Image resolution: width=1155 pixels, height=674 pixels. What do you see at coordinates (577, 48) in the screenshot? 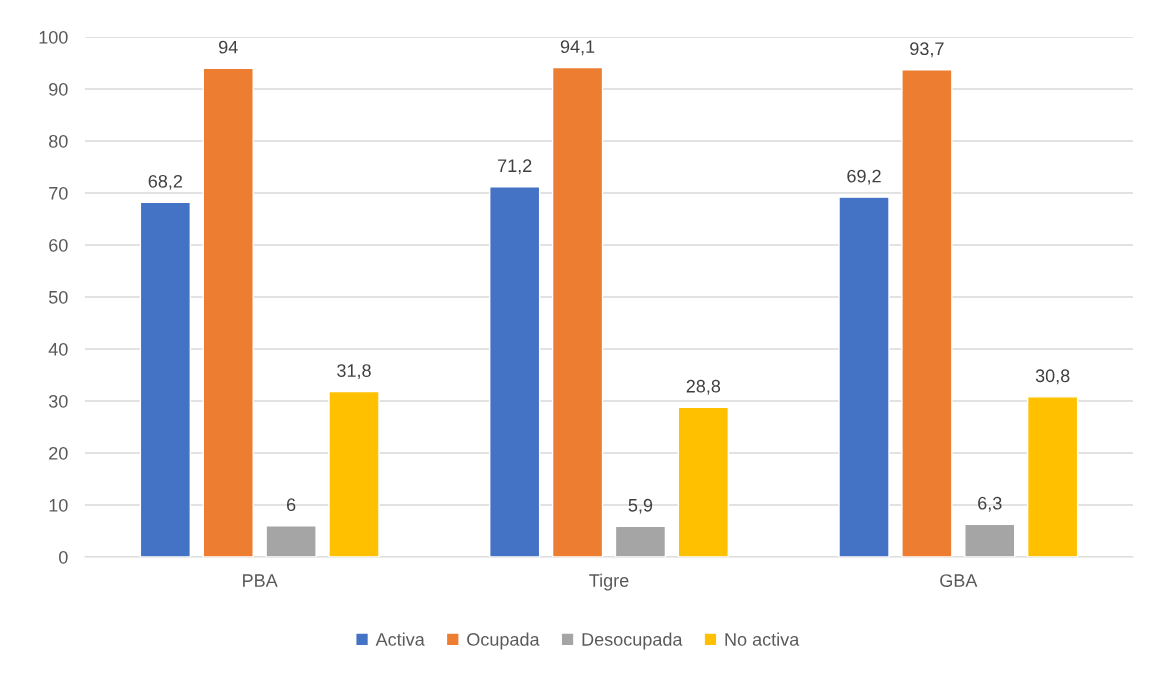
I see `data-label: 94,1` at bounding box center [577, 48].